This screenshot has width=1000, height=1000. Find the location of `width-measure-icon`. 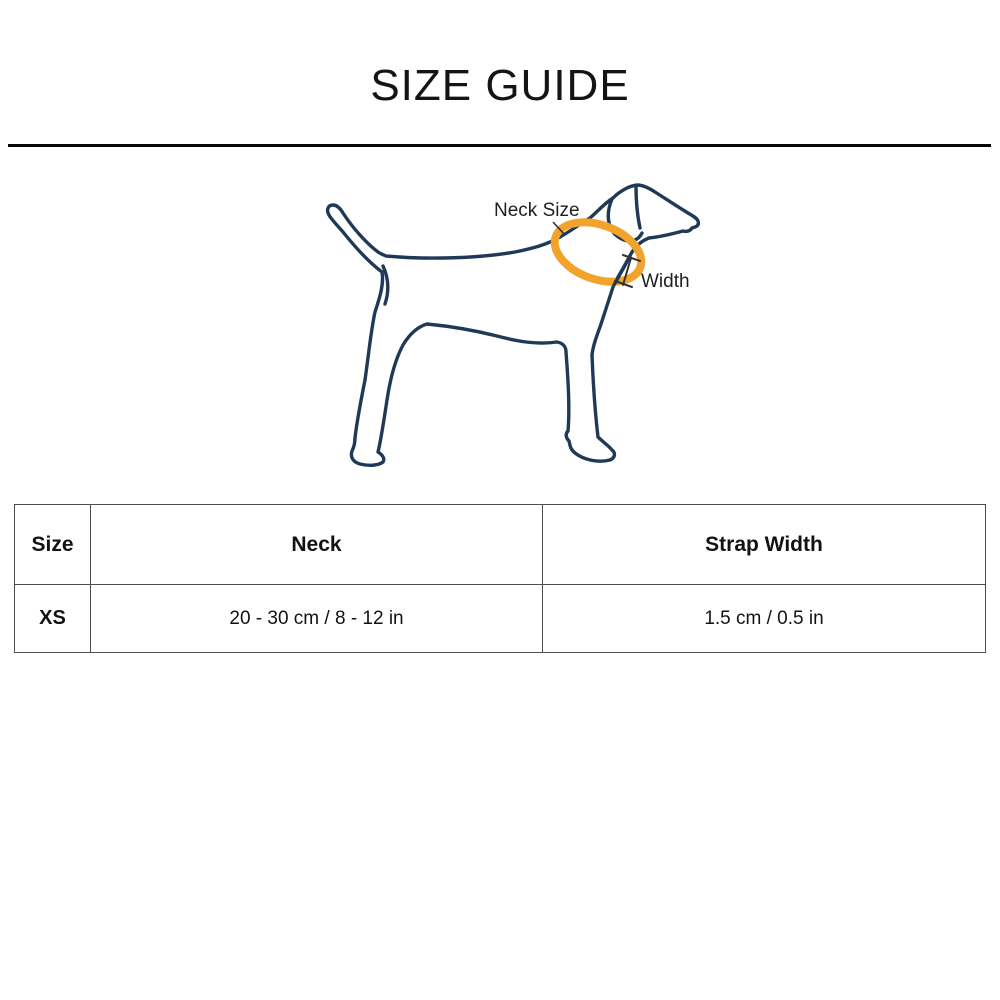

width-measure-icon is located at coordinates (627, 271).